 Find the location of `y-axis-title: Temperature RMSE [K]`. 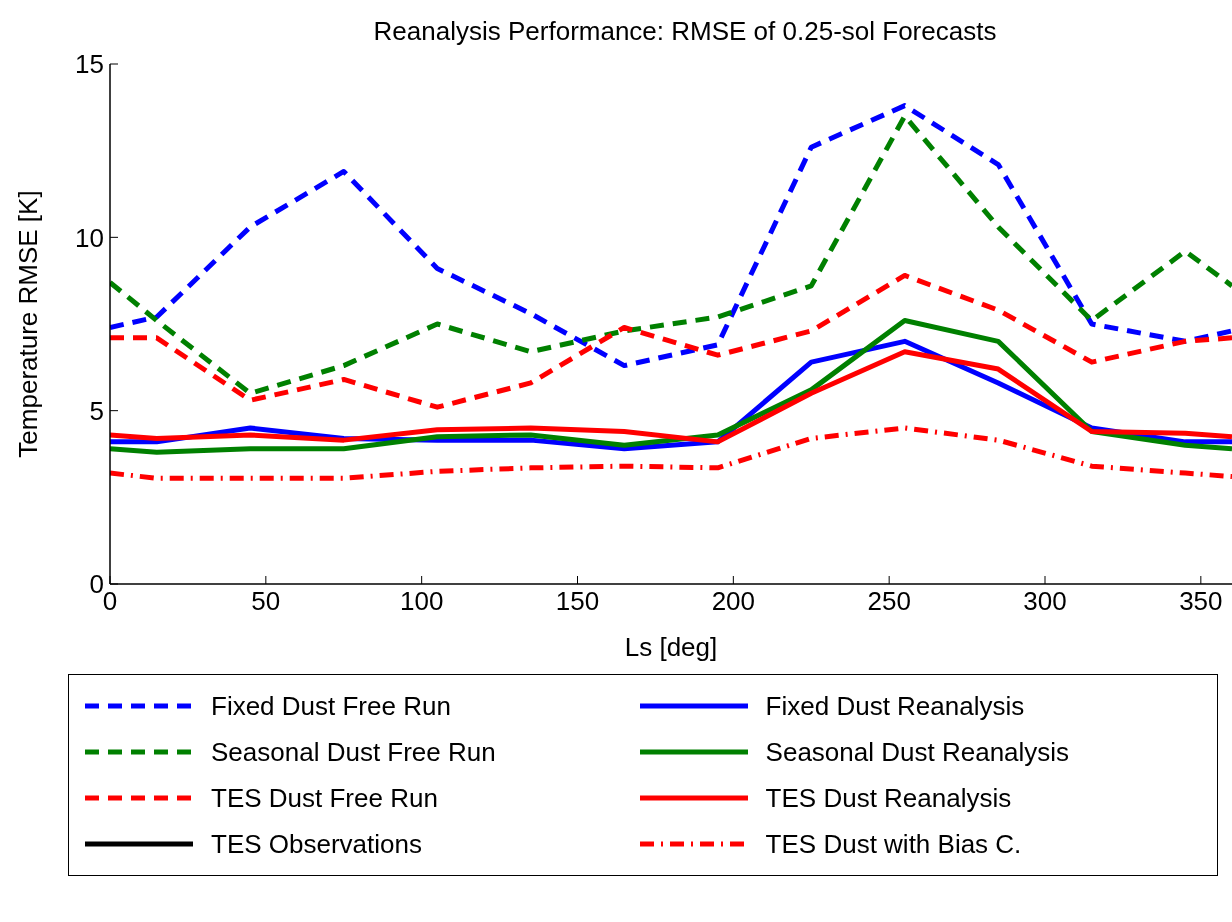

y-axis-title: Temperature RMSE [K] is located at coordinates (28, 324).